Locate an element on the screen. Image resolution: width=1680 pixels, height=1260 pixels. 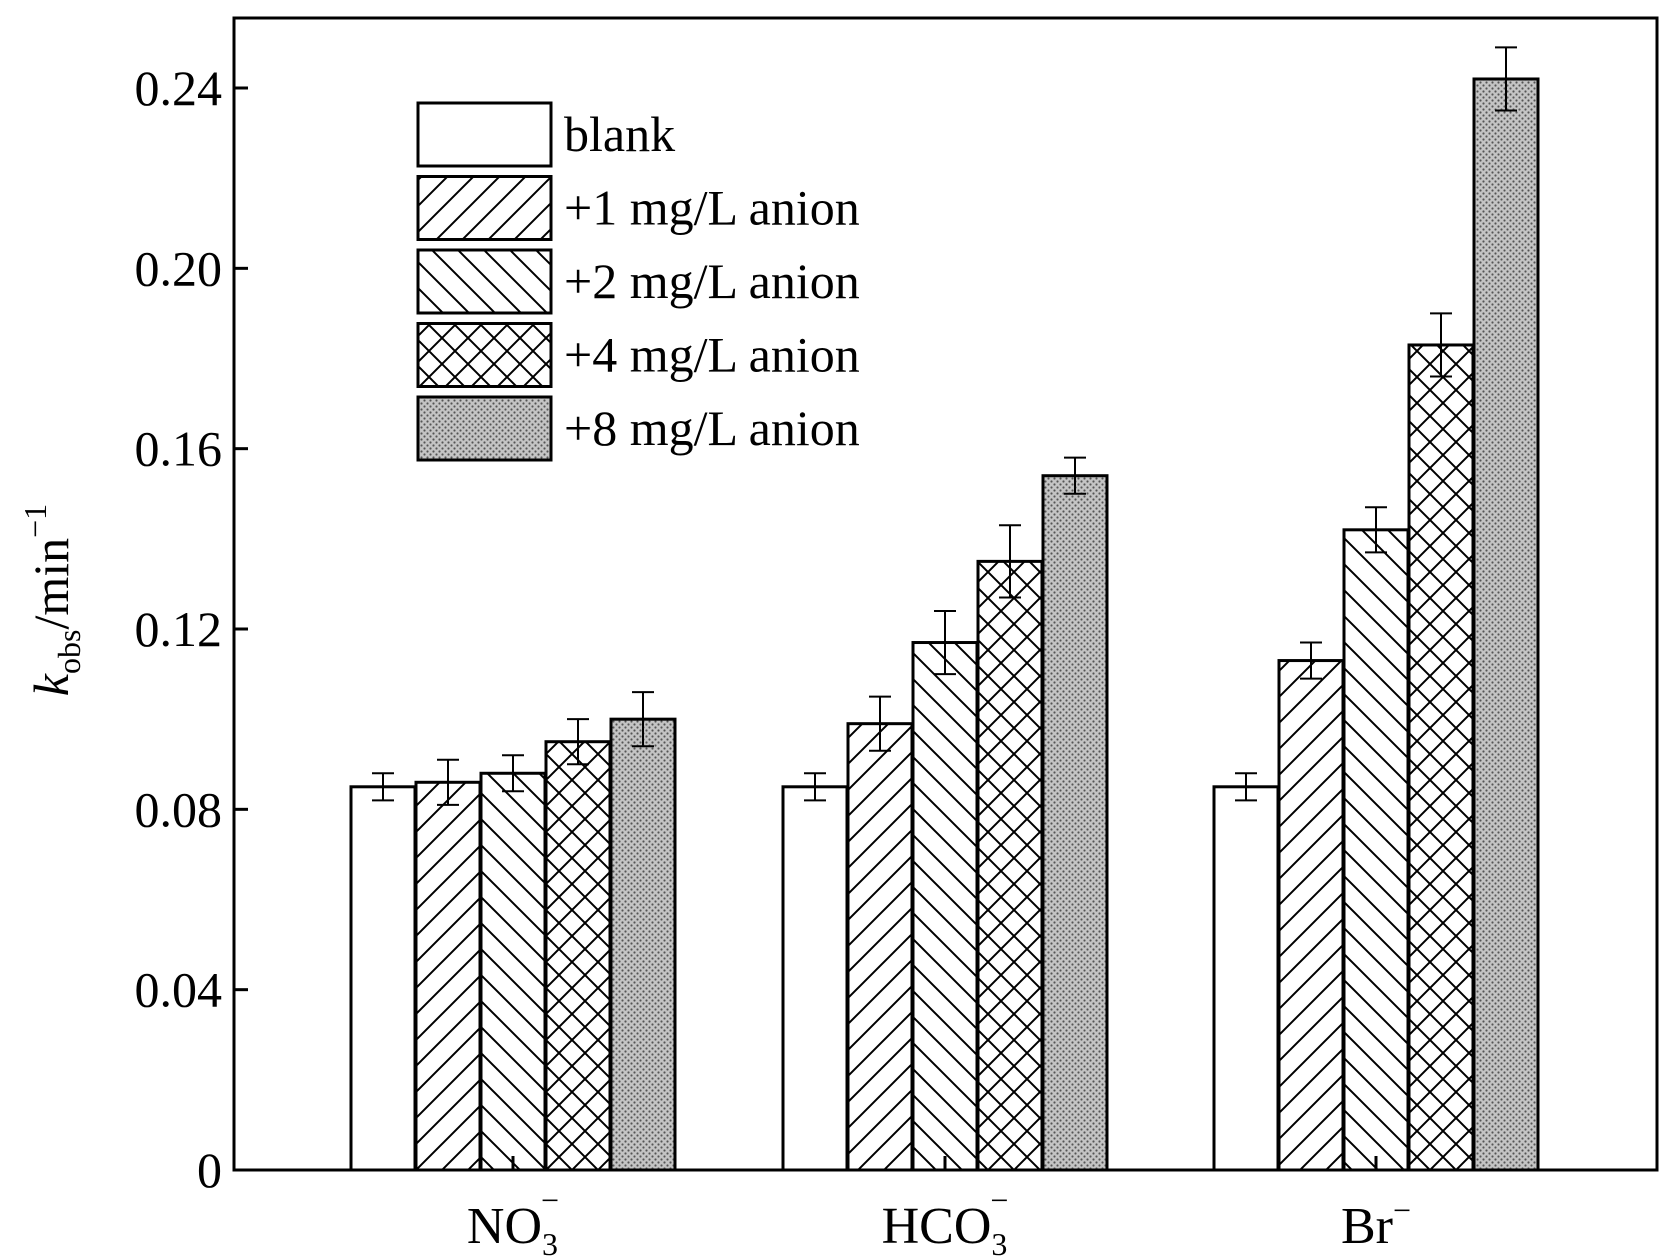
y-tick-label: 0.04 is located at coordinates (179, 990).